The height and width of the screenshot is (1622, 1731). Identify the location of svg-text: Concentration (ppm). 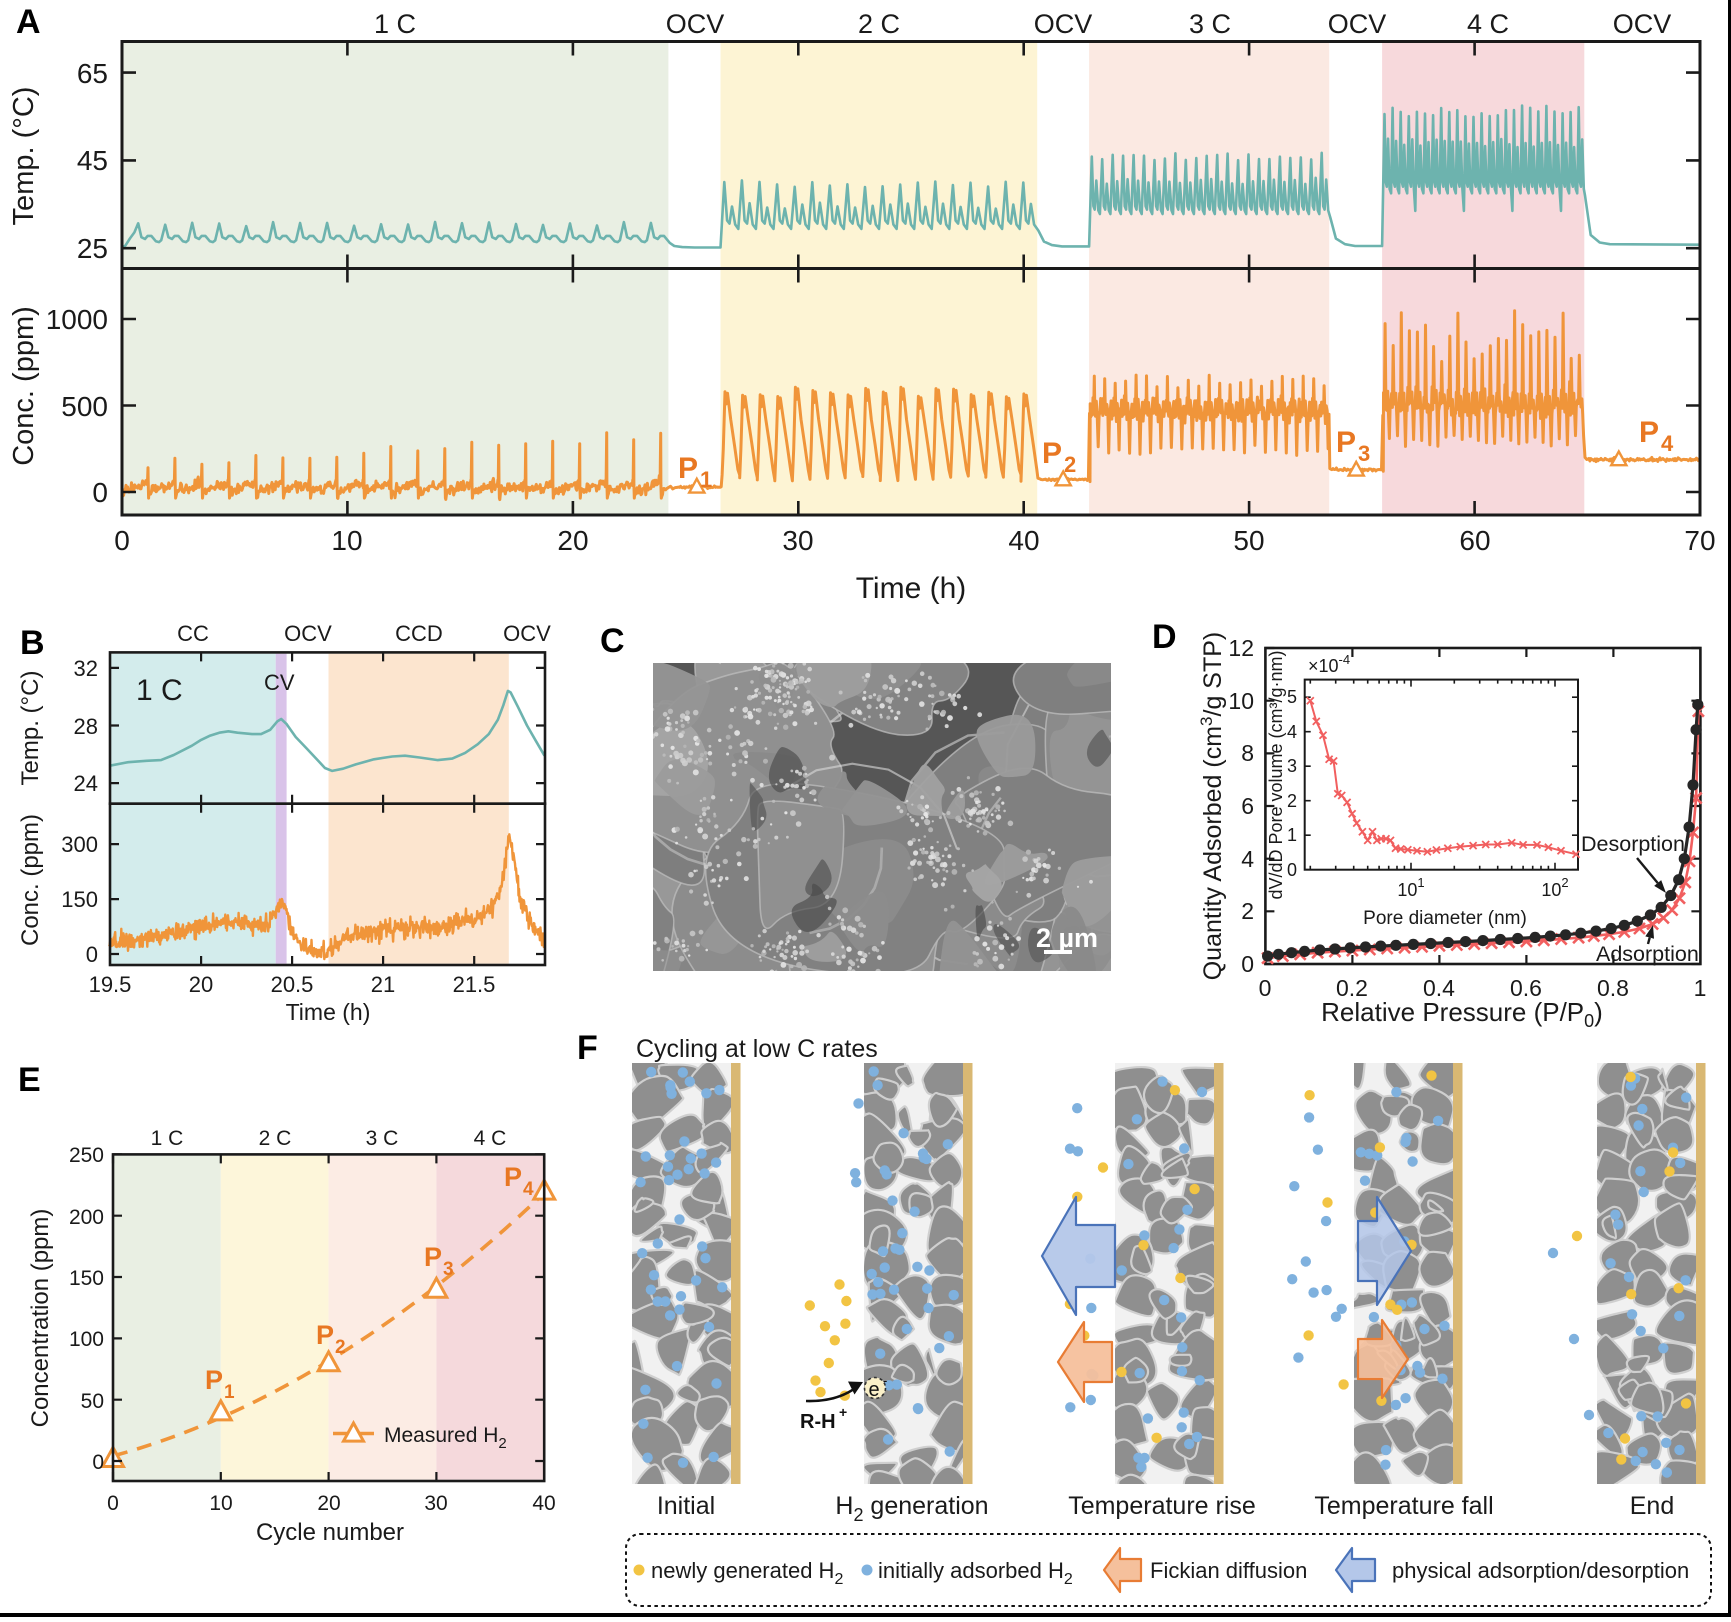
(40, 1318).